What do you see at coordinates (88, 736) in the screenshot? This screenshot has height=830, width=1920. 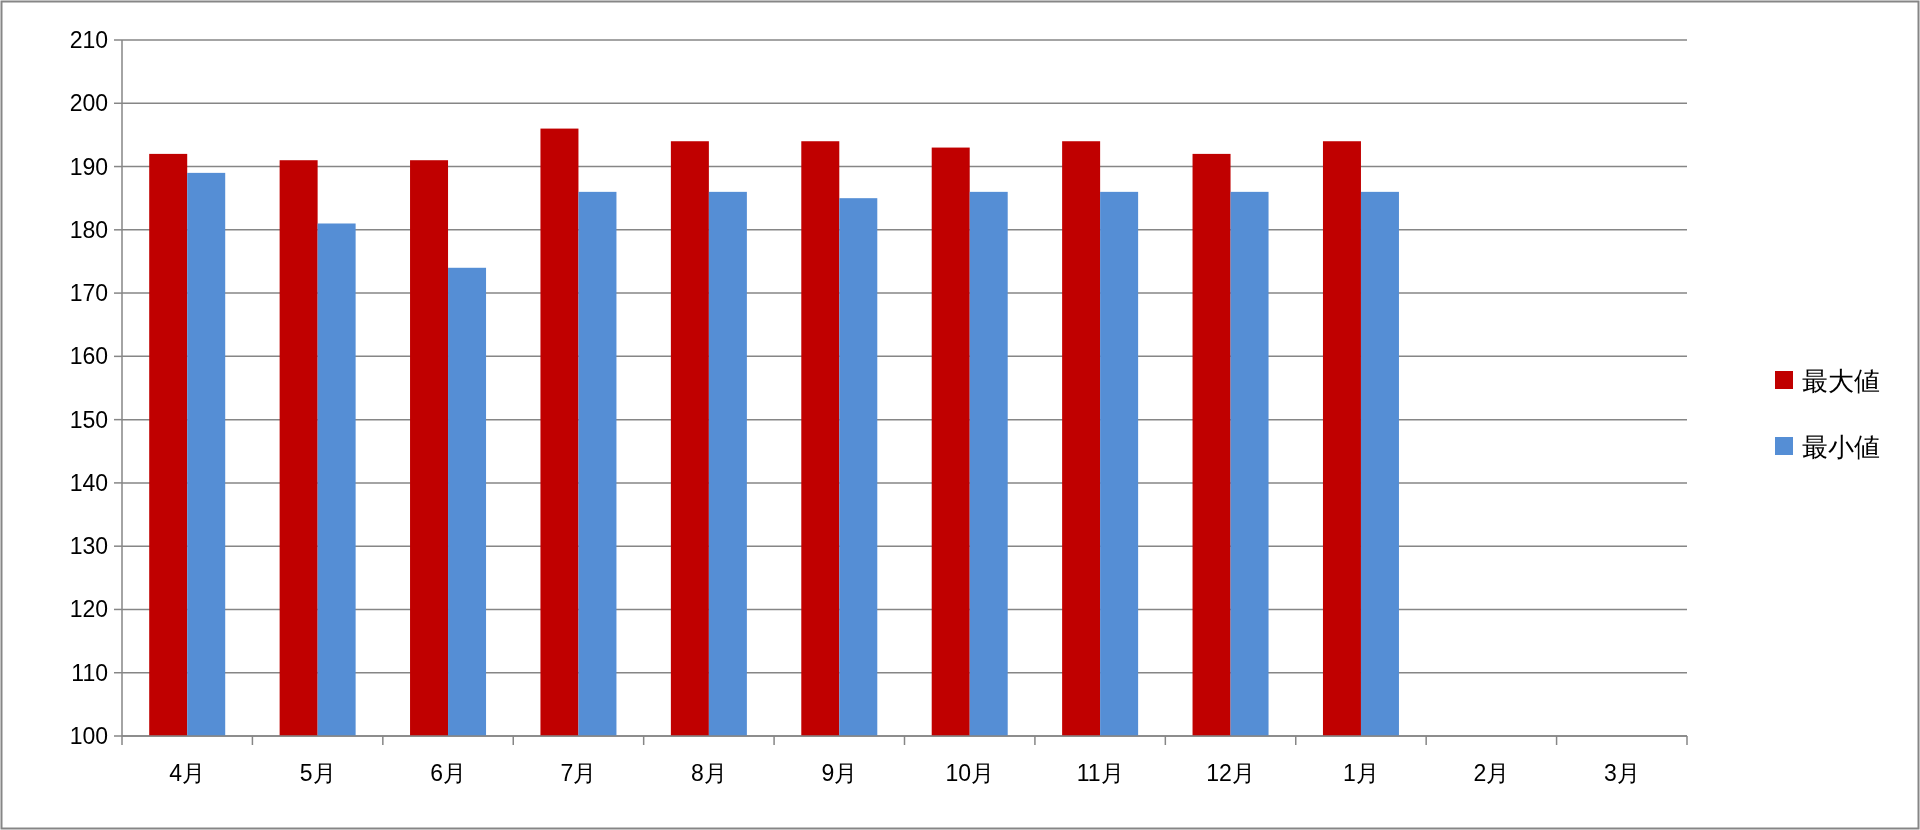 I see `y-tick-label: 100` at bounding box center [88, 736].